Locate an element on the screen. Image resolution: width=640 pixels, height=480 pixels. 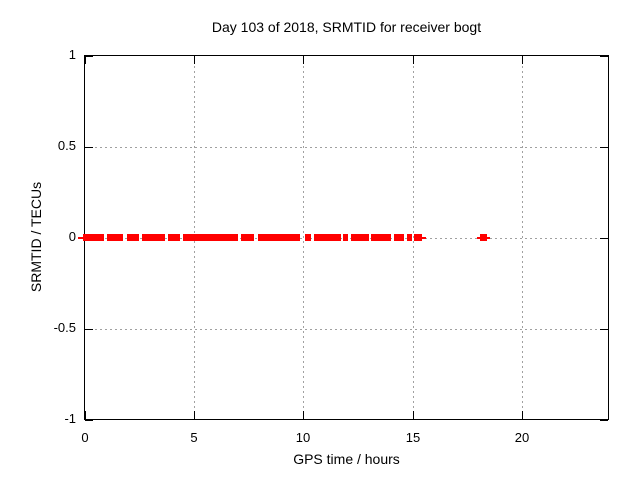
y-tick-label-0.5: 0.5 is located at coordinates (66, 145).